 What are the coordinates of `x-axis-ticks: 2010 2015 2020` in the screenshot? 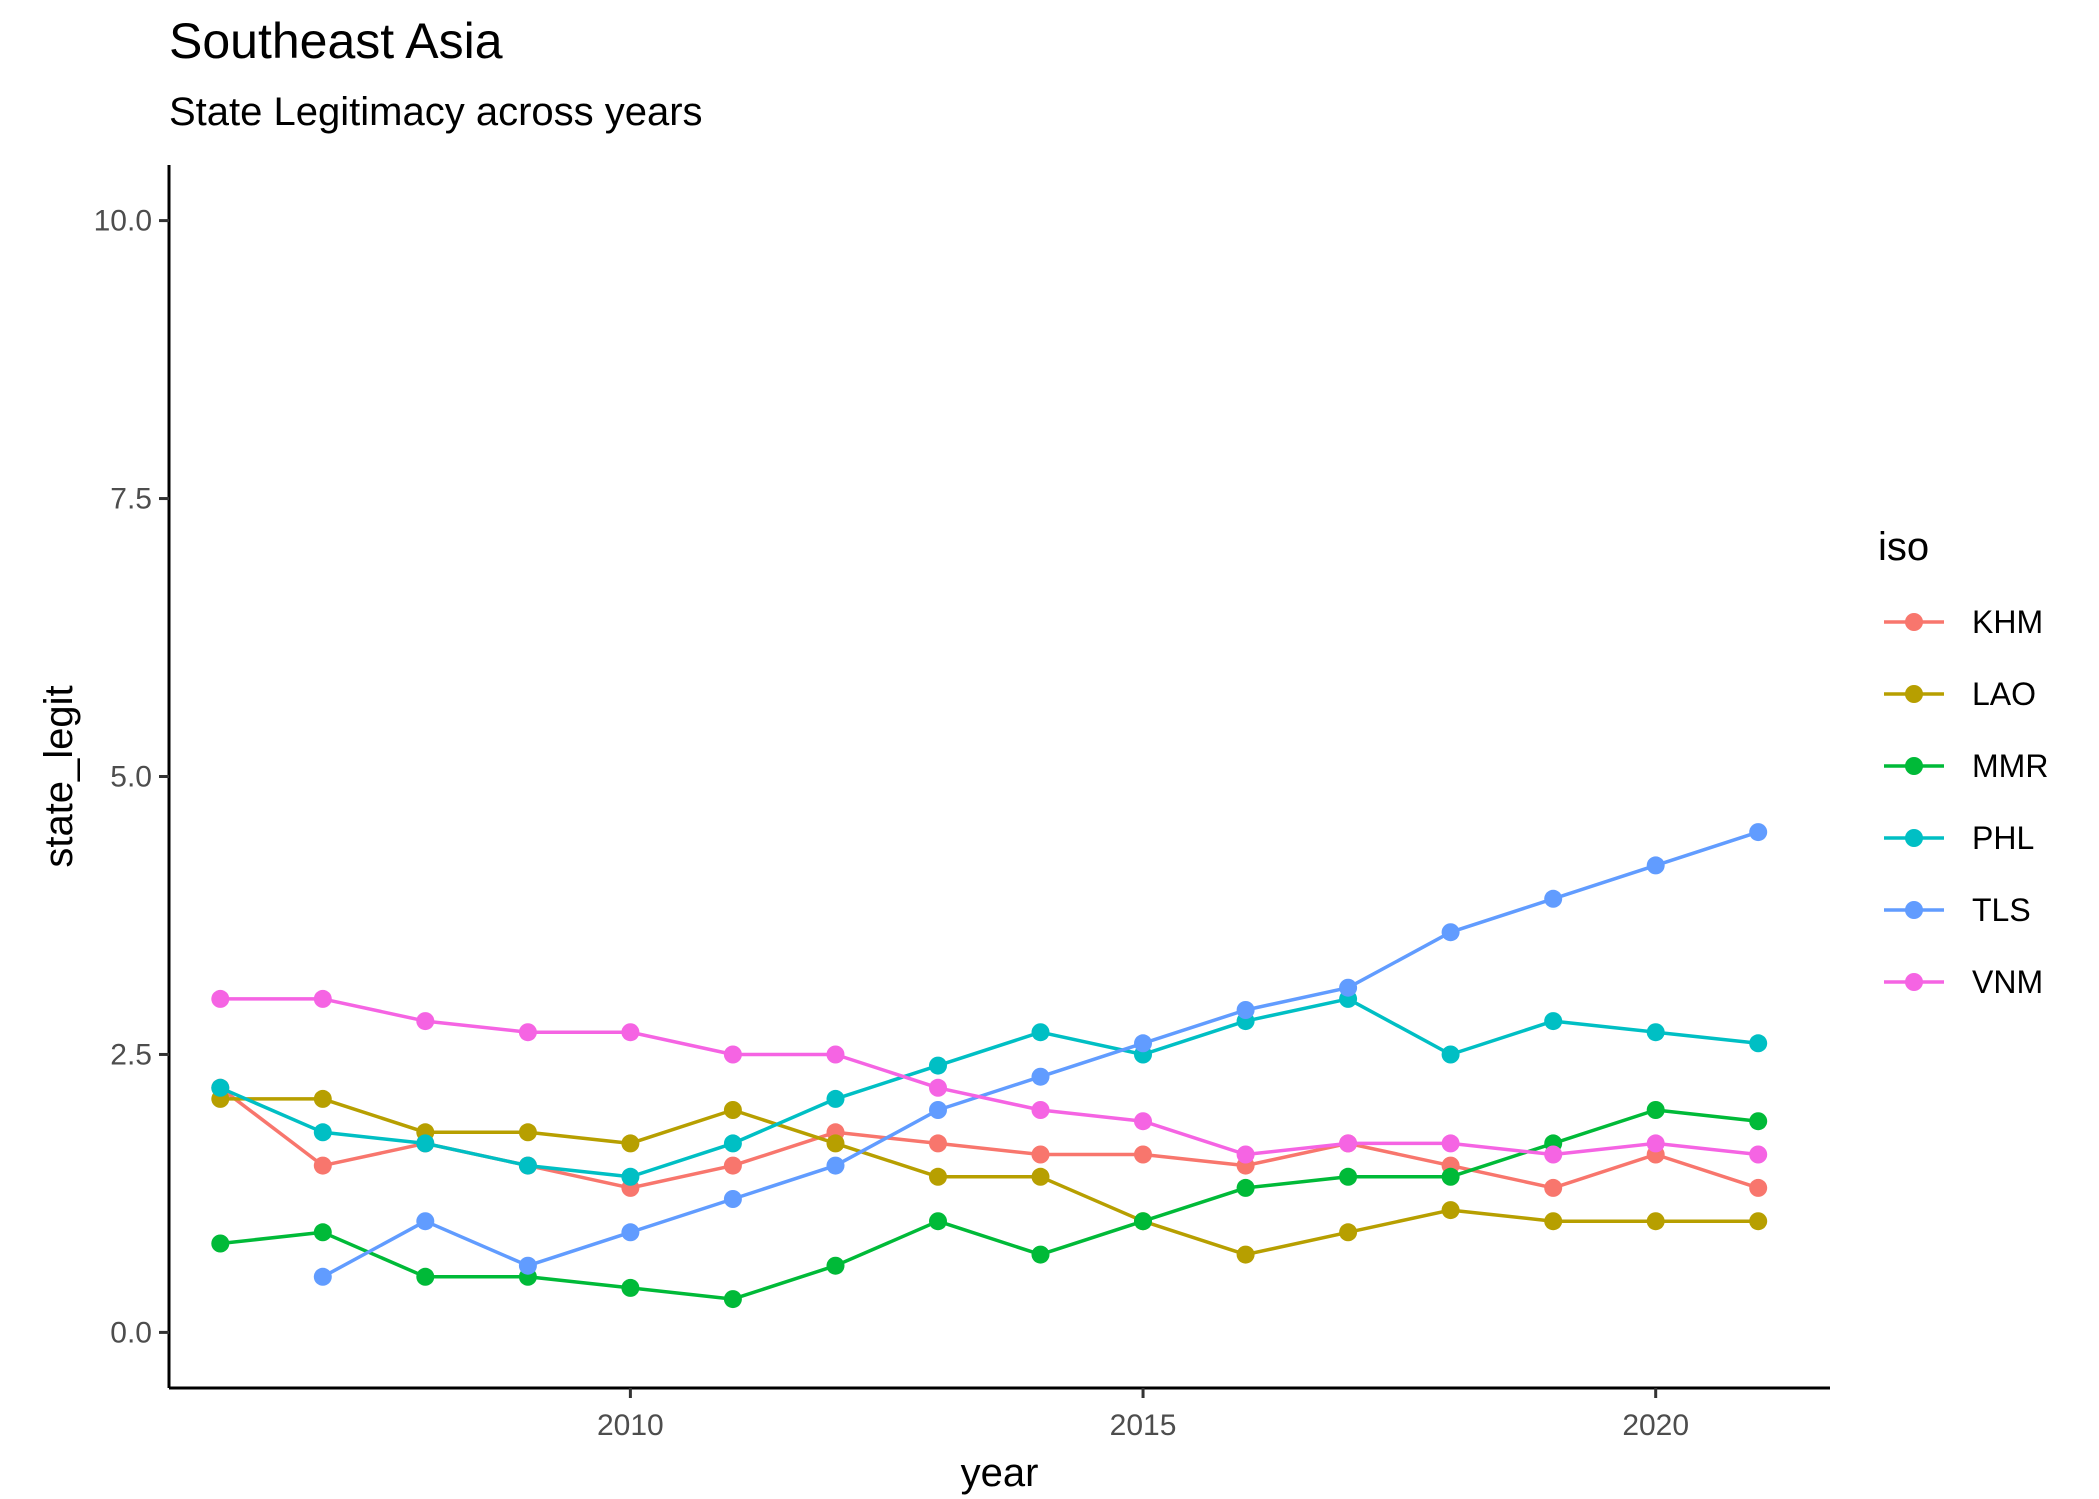 It's located at (1143, 1415).